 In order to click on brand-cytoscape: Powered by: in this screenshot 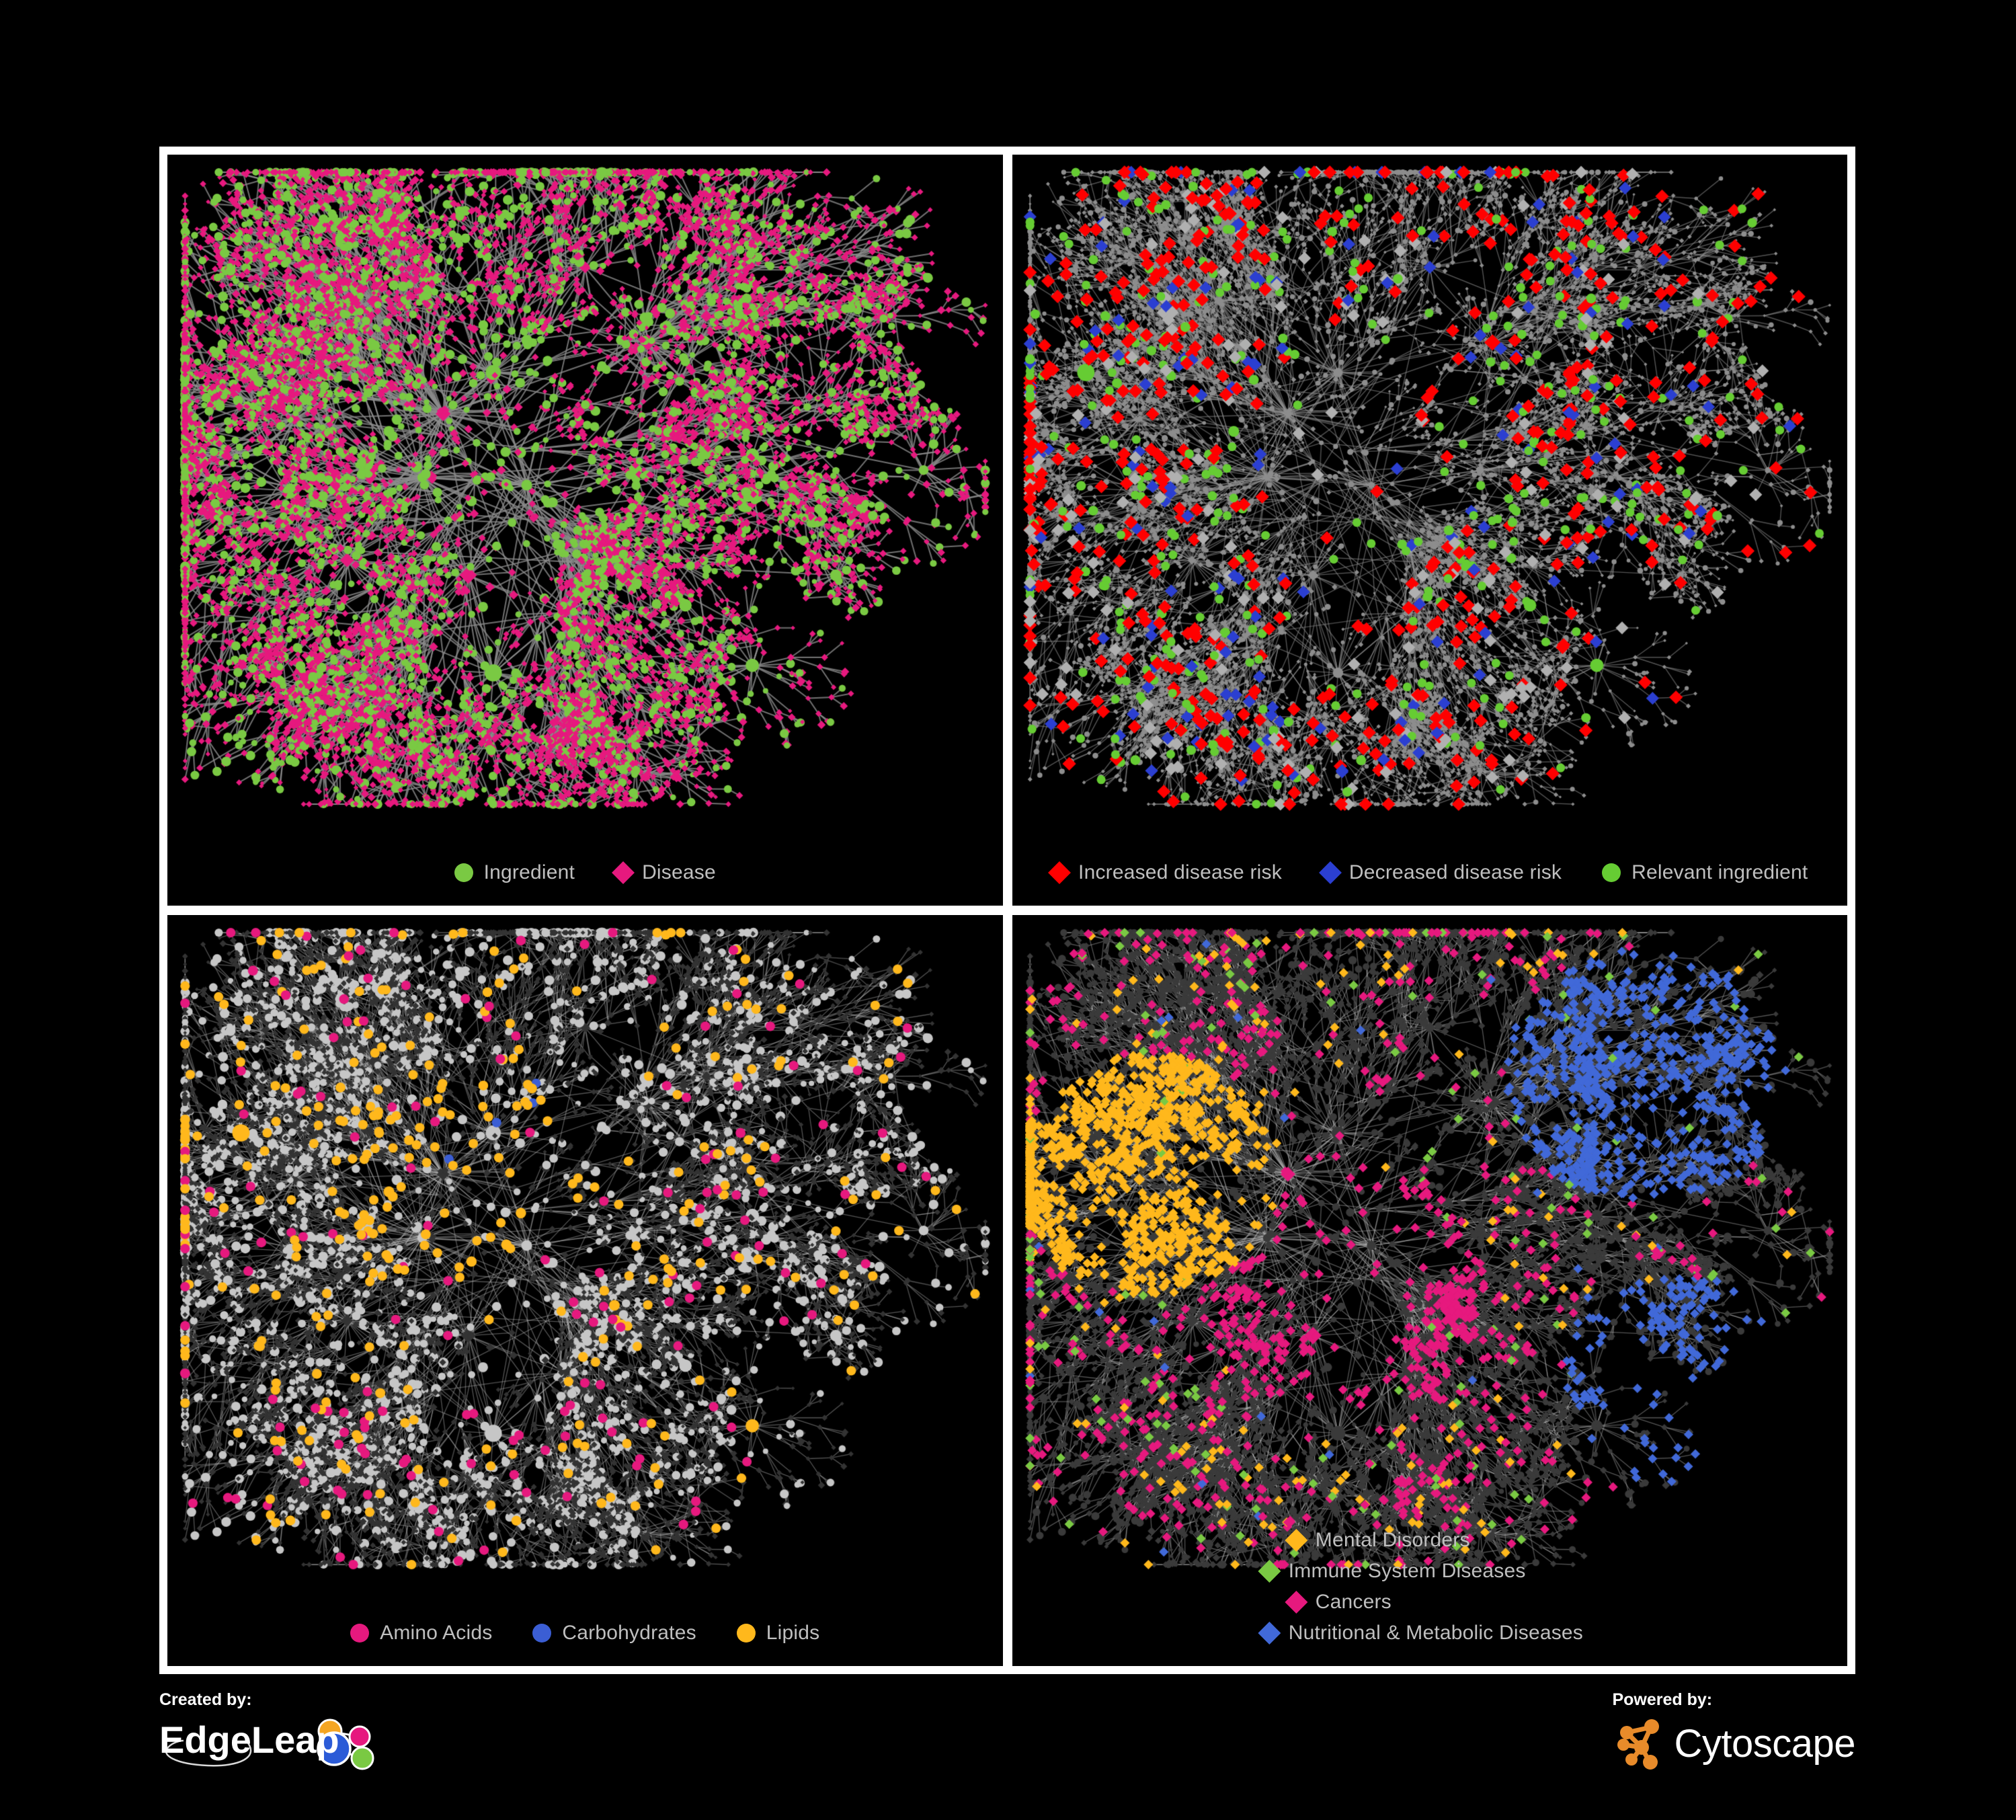, I will do `click(1733, 1732)`.